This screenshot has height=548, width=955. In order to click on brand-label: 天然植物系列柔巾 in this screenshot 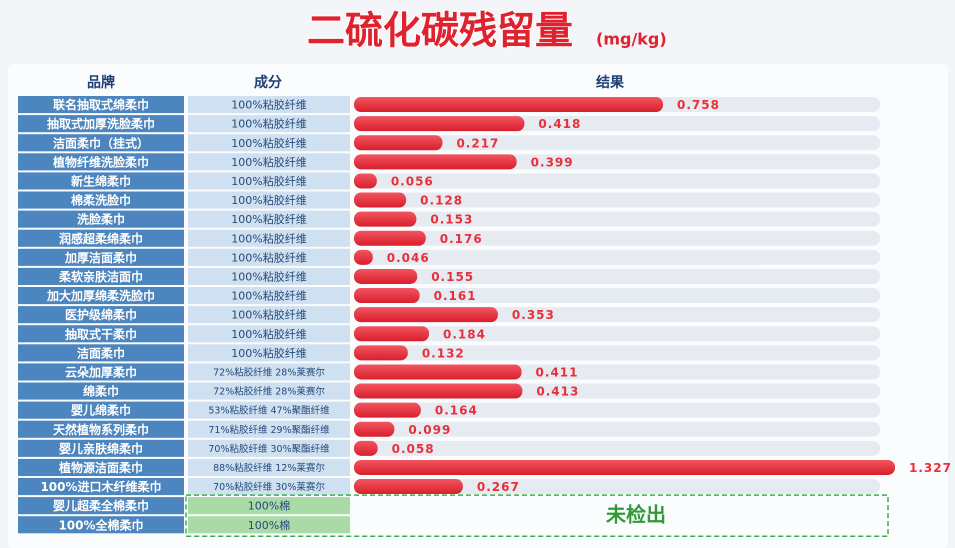, I will do `click(101, 429)`.